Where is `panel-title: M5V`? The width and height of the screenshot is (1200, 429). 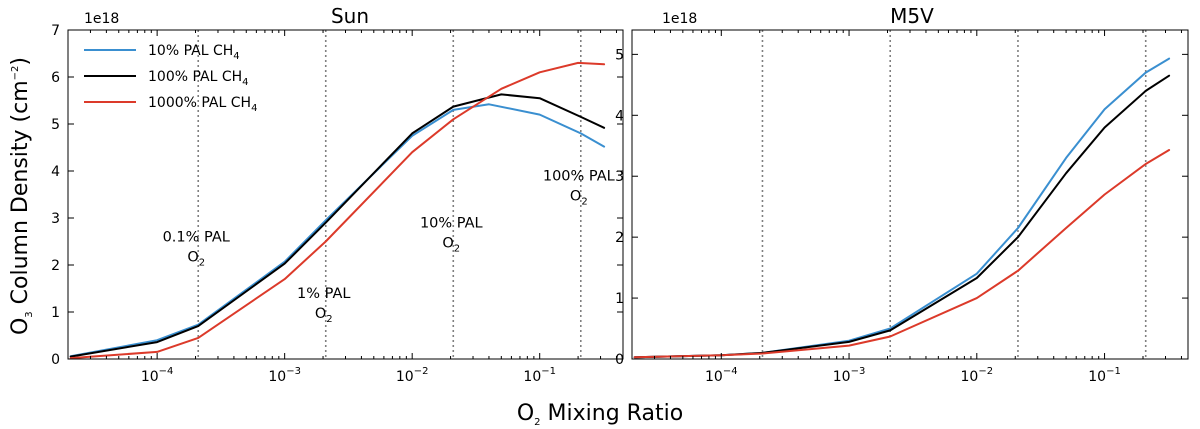
panel-title: M5V is located at coordinates (912, 16).